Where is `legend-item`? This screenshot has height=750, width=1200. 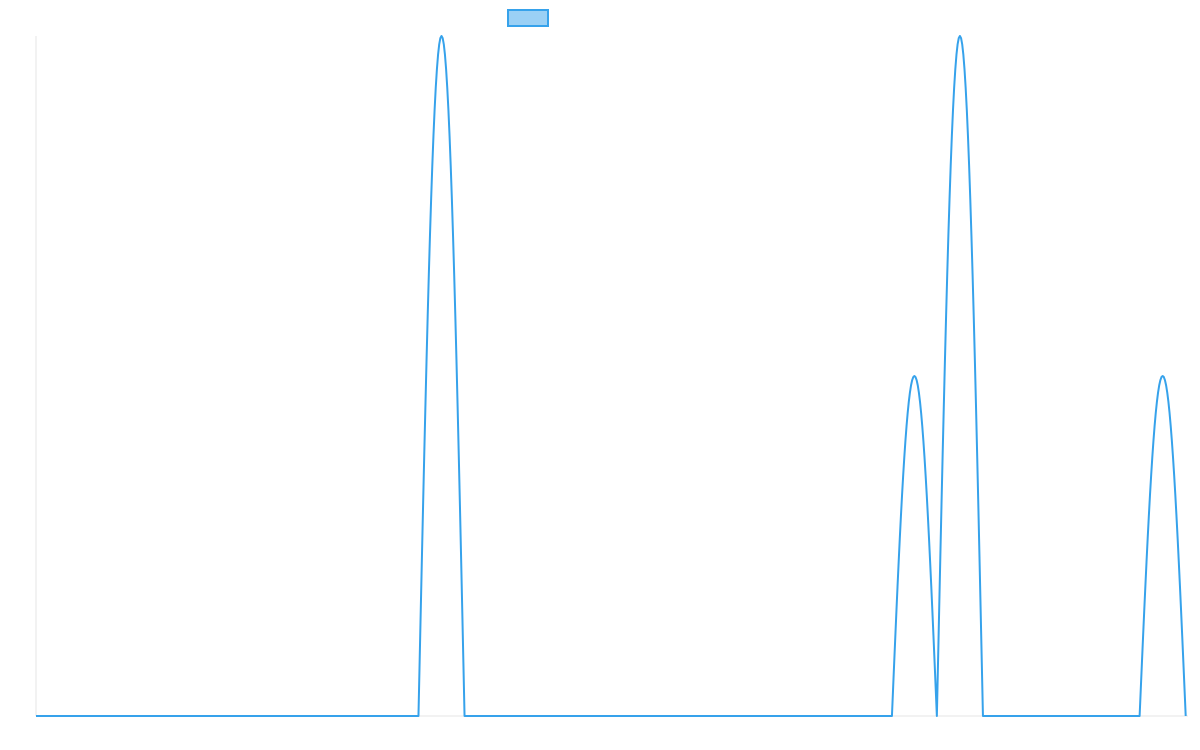
legend-item is located at coordinates (528, 18).